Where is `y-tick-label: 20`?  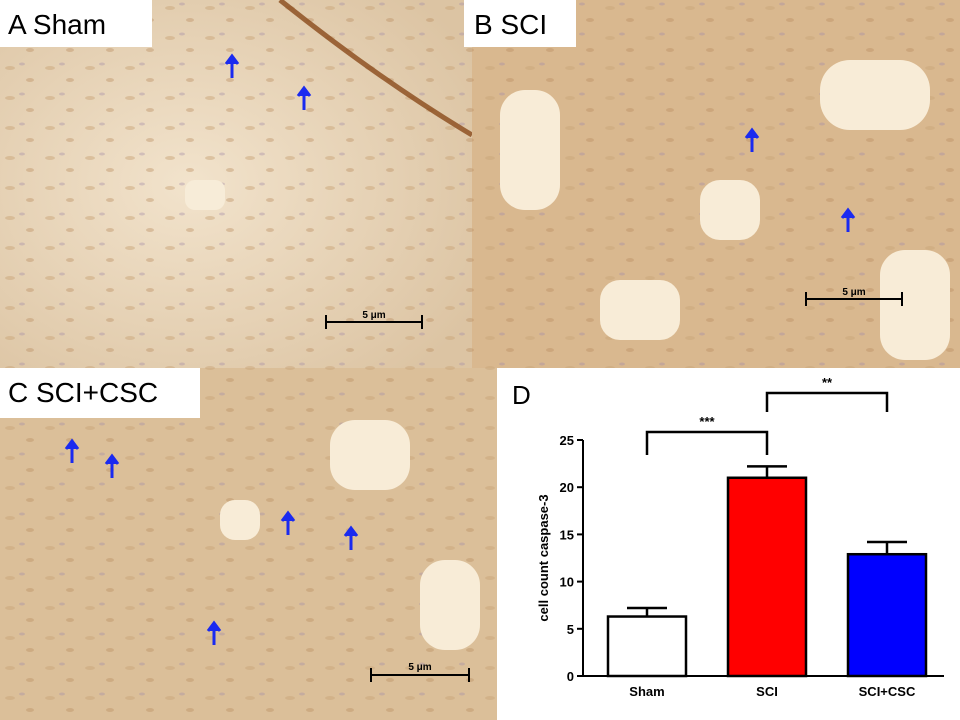 y-tick-label: 20 is located at coordinates (567, 487).